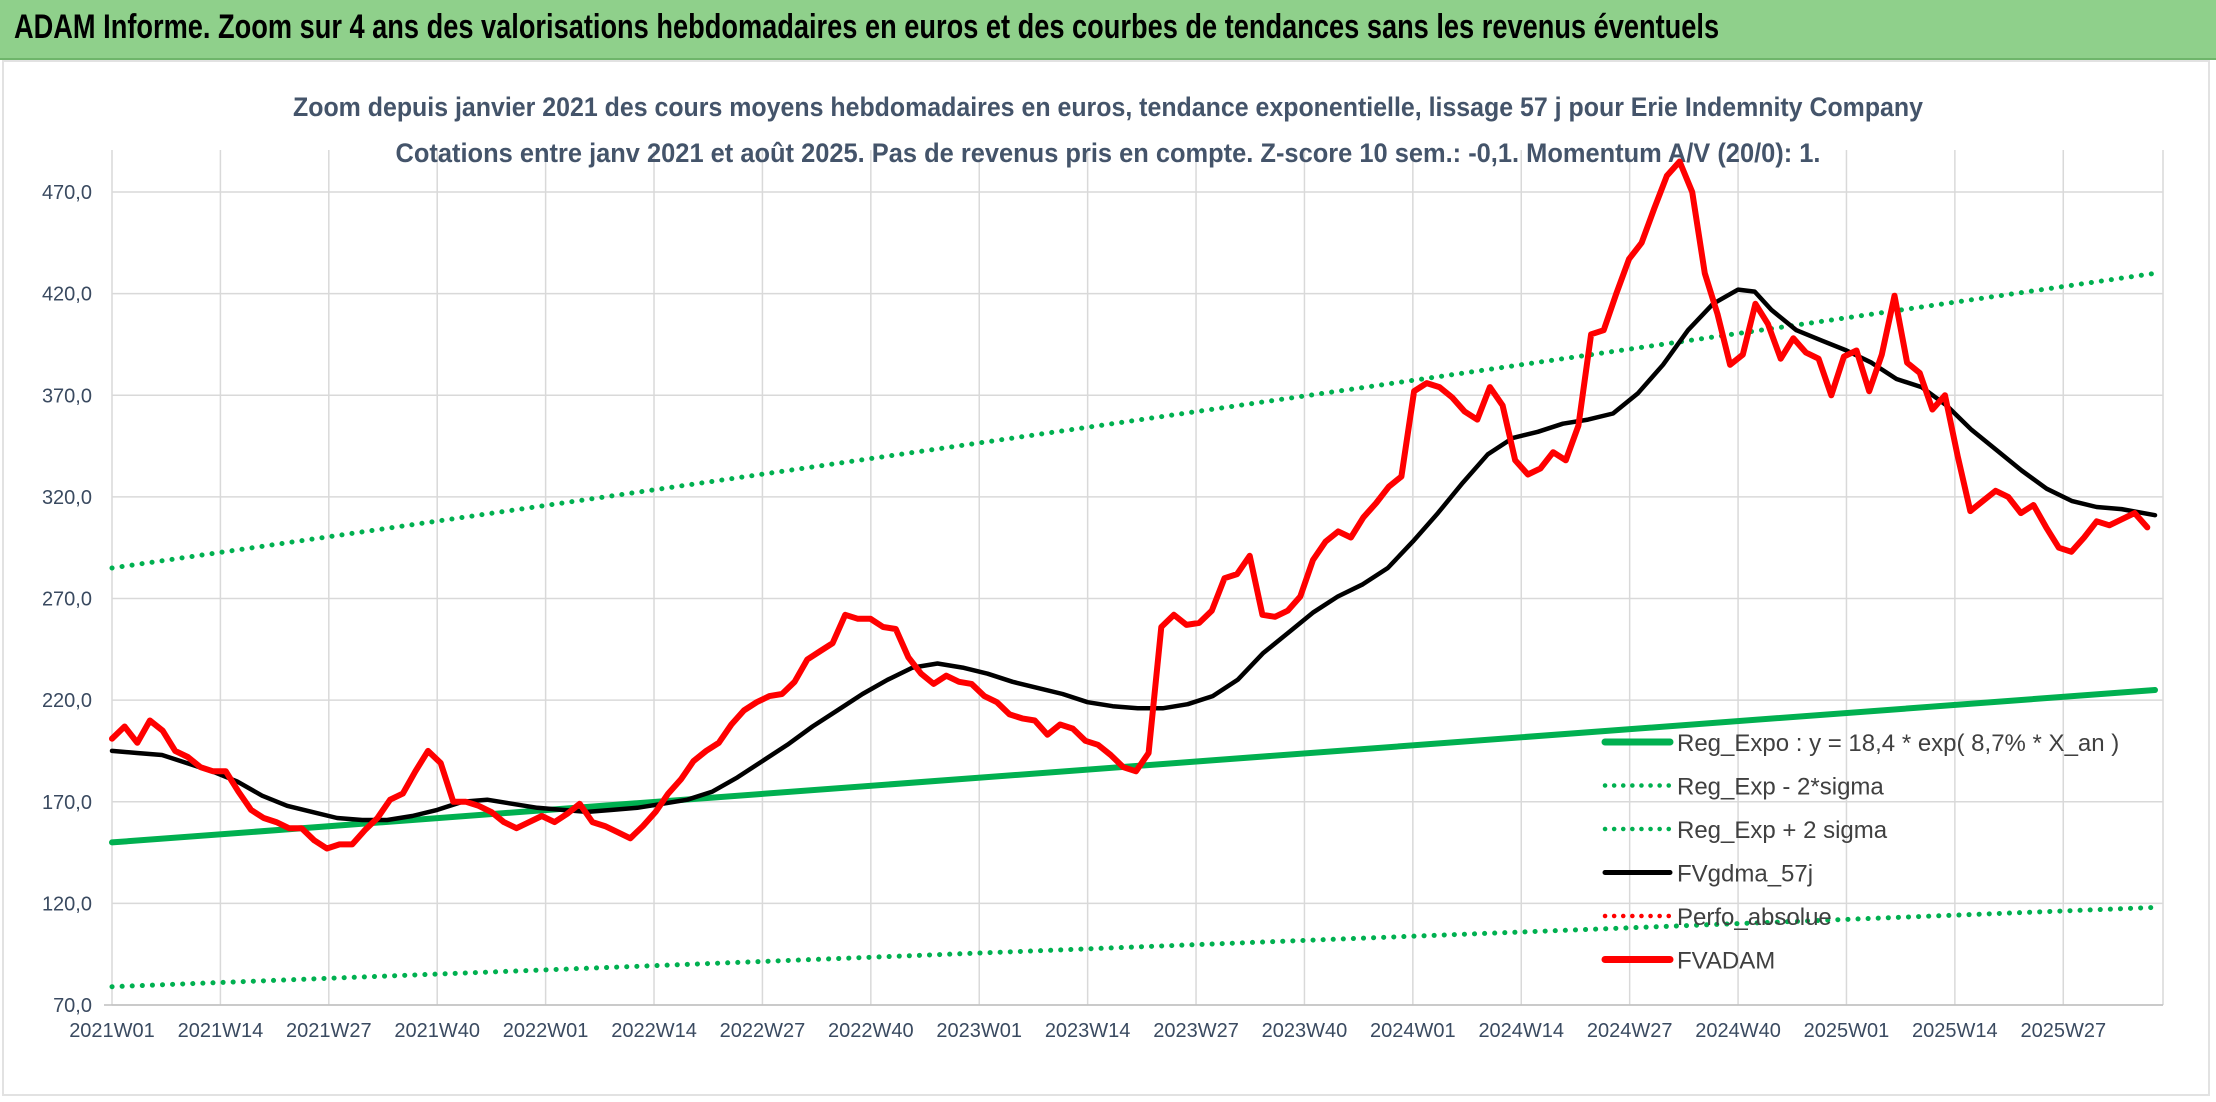 The height and width of the screenshot is (1102, 2216). What do you see at coordinates (72, 1006) in the screenshot?
I see `y-tick-label: 70,0` at bounding box center [72, 1006].